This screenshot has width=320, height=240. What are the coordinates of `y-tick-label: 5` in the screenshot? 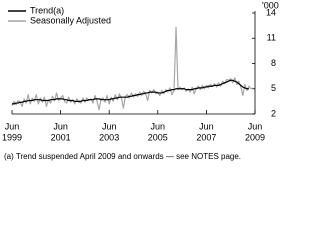 It's located at (273, 88).